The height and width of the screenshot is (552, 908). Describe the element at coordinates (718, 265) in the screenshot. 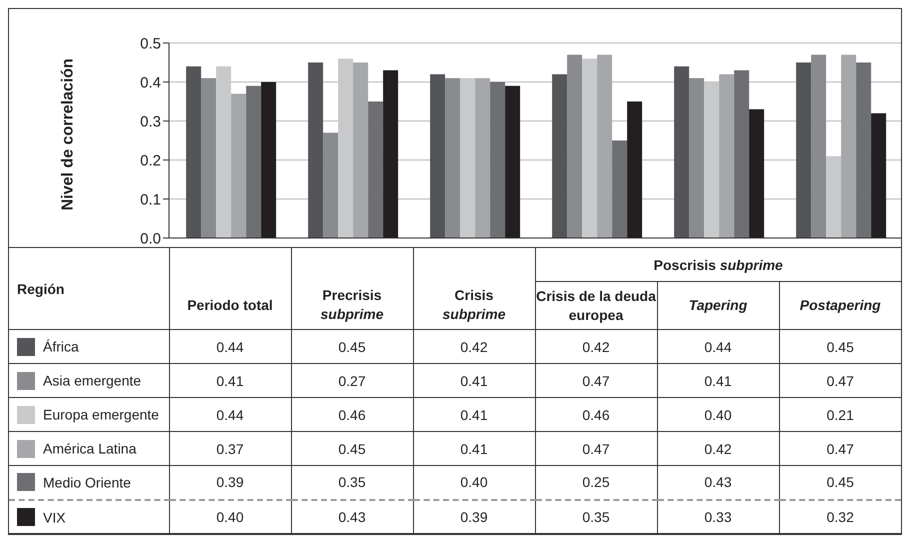

I see `text: Poscrisis subprime` at that location.